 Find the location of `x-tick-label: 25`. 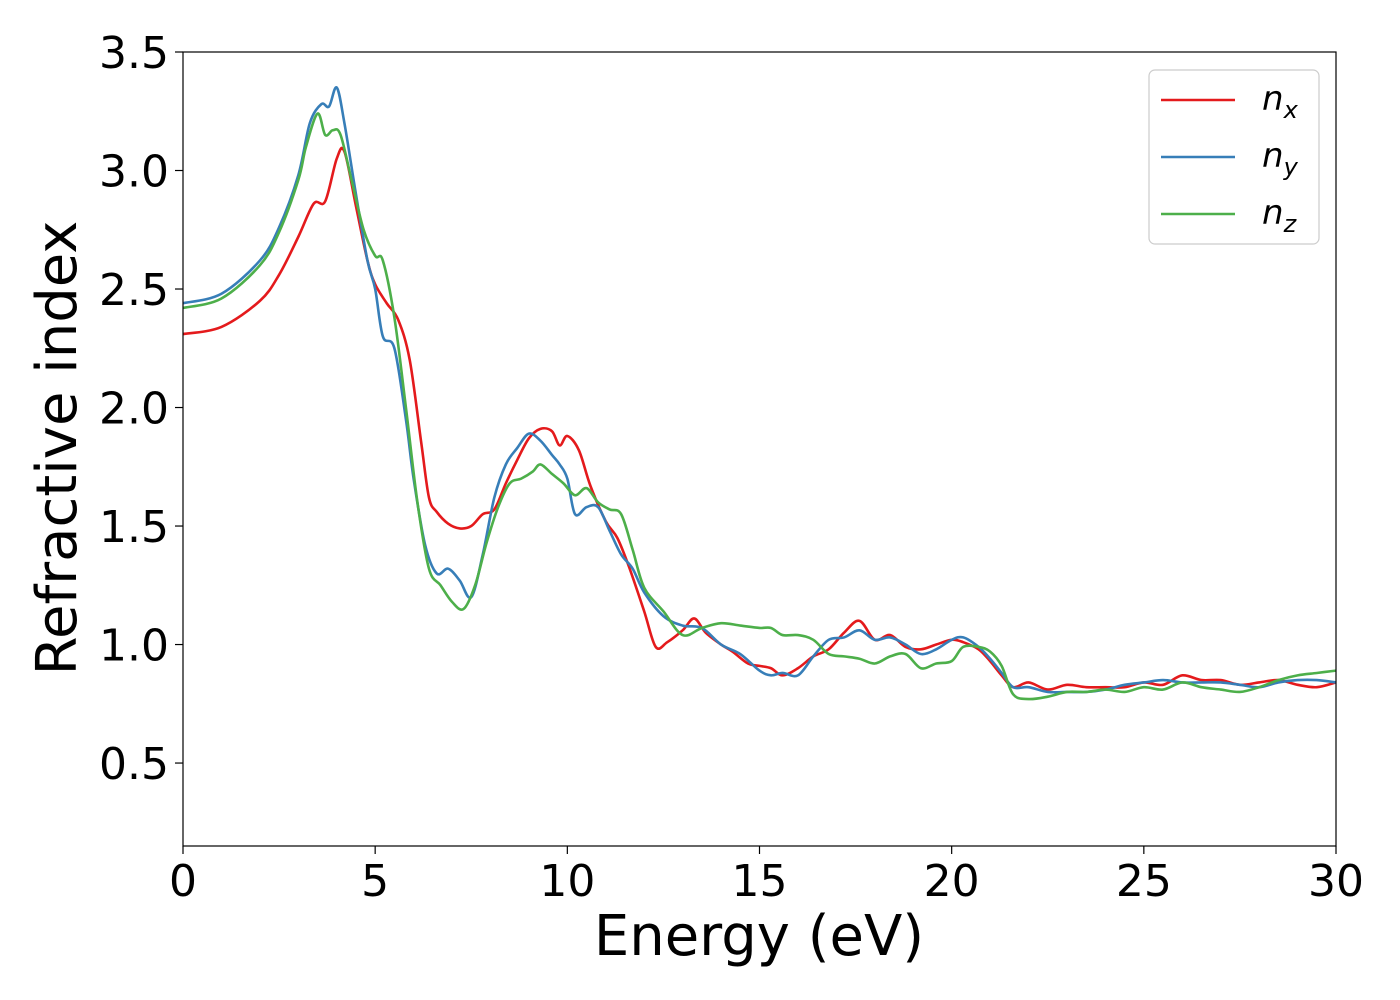

x-tick-label: 25 is located at coordinates (1144, 881).